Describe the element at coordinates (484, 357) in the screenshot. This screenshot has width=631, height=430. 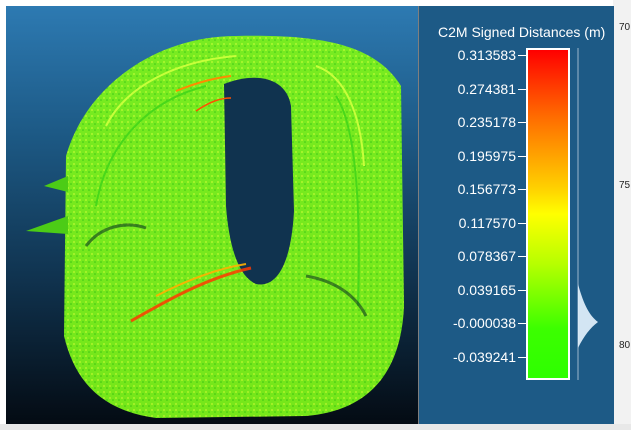
I see `tick-label: -0.039241` at that location.